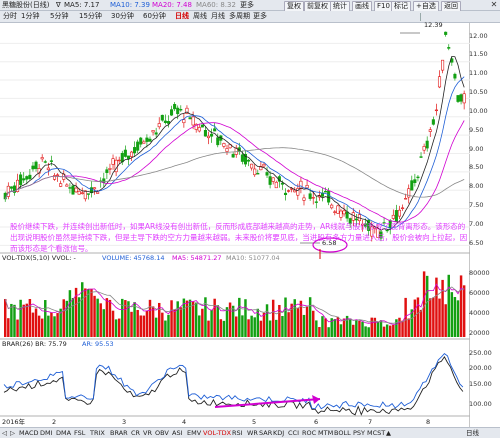  What do you see at coordinates (162, 433) in the screenshot?
I see `tab-obv: OBV` at bounding box center [162, 433].